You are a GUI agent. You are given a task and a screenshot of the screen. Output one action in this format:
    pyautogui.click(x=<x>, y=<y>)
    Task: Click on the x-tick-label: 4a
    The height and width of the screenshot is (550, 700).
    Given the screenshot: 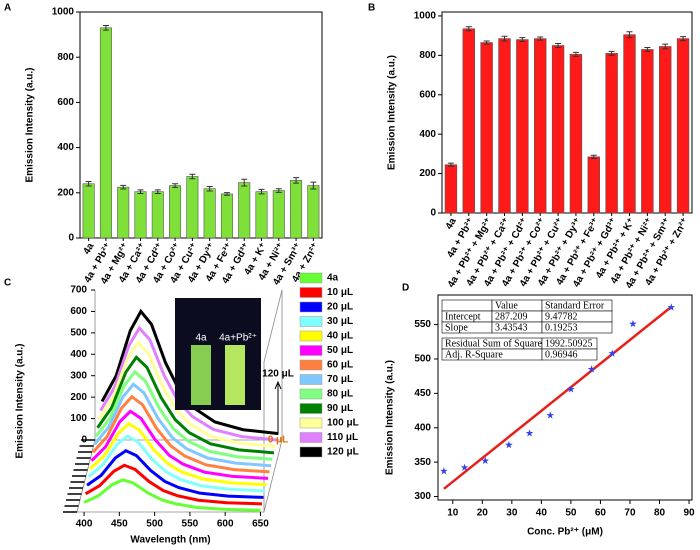 What is the action you would take?
    pyautogui.click(x=451, y=224)
    